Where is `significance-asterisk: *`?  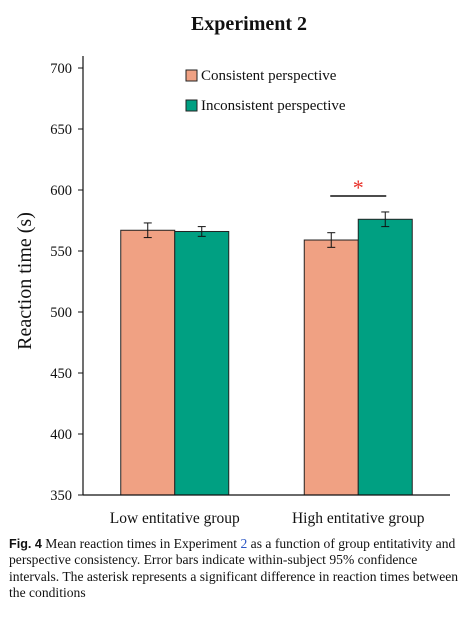 significance-asterisk: * is located at coordinates (358, 187).